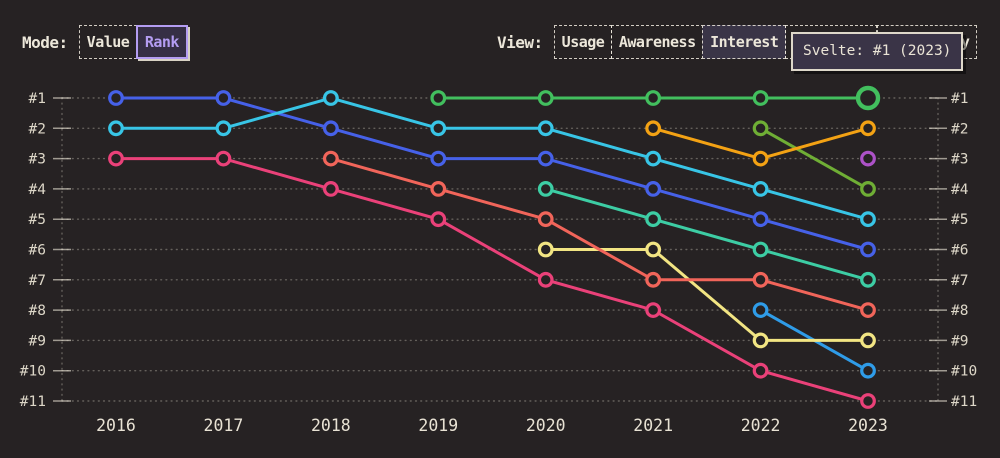 The image size is (1000, 458). What do you see at coordinates (868, 219) in the screenshot?
I see `data-point-cyan-series-2023` at bounding box center [868, 219].